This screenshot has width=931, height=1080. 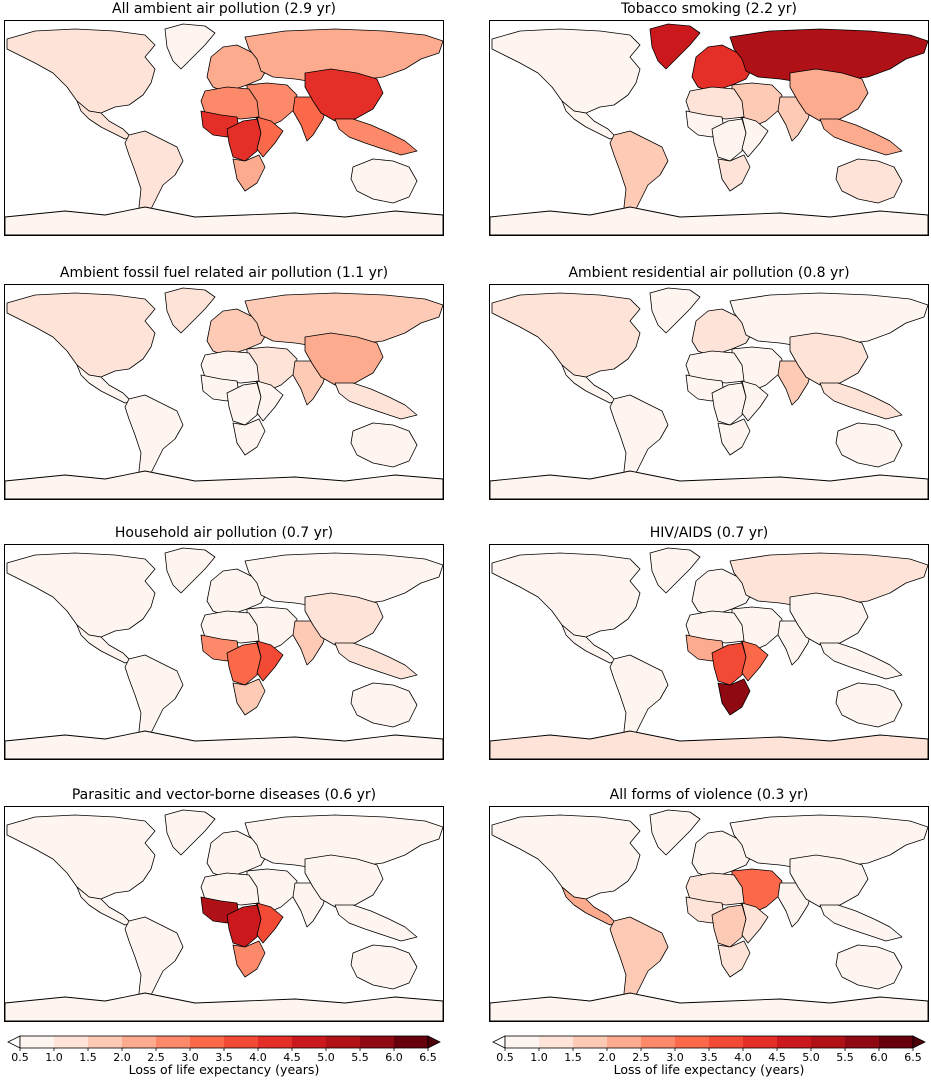 I want to click on colorbar-tick-label: 6.0, so click(x=394, y=1056).